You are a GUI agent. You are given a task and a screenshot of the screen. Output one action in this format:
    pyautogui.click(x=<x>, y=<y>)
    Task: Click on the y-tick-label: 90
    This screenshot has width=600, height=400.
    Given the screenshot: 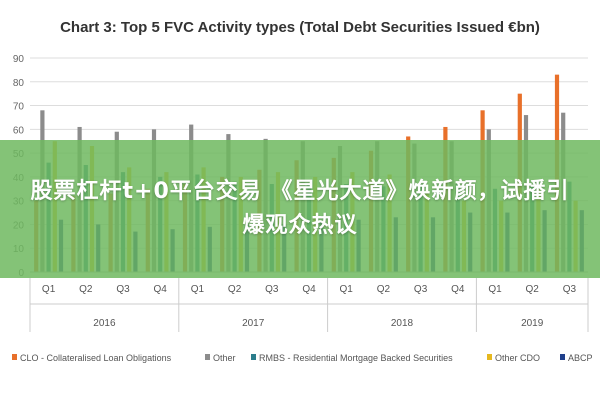 What is the action you would take?
    pyautogui.click(x=19, y=59)
    